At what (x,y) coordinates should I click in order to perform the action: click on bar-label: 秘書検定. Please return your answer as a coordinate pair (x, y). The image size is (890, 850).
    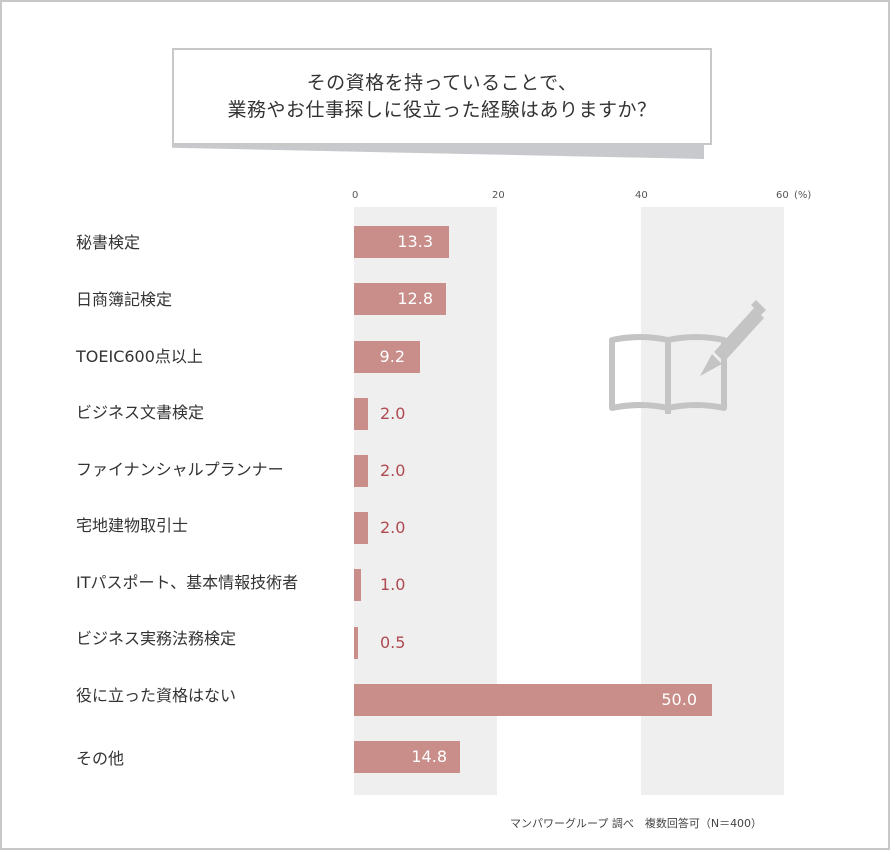
    Looking at the image, I should click on (108, 242).